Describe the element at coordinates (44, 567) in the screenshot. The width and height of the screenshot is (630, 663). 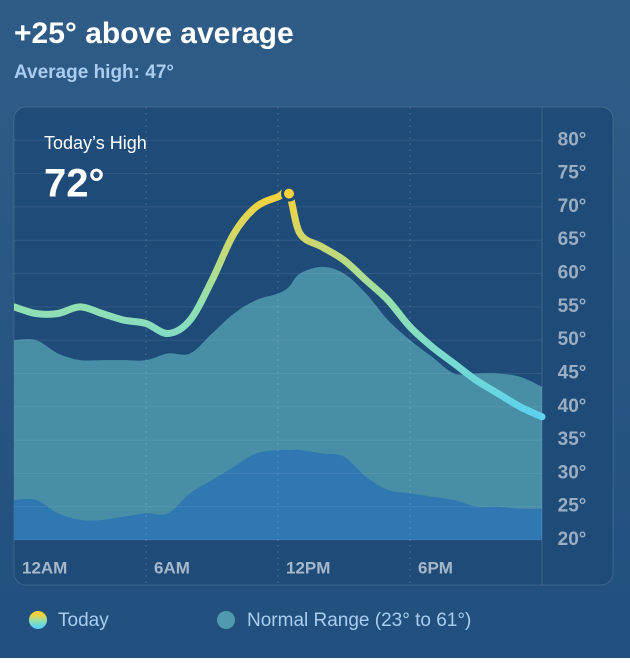
I see `x-tick-label: 12AM` at that location.